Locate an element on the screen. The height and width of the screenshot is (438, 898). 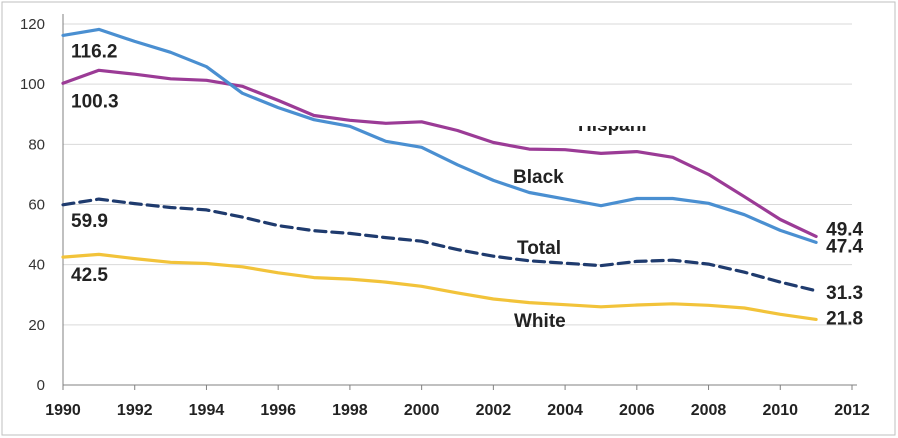
x-tick-label: 2002 is located at coordinates (494, 410).